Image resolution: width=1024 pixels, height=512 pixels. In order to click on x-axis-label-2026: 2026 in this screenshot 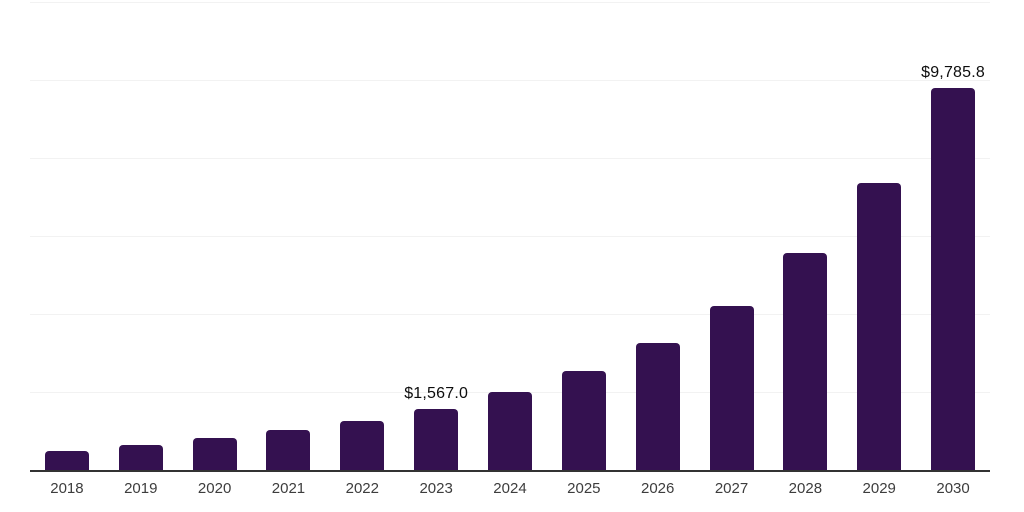, I will do `click(657, 488)`.